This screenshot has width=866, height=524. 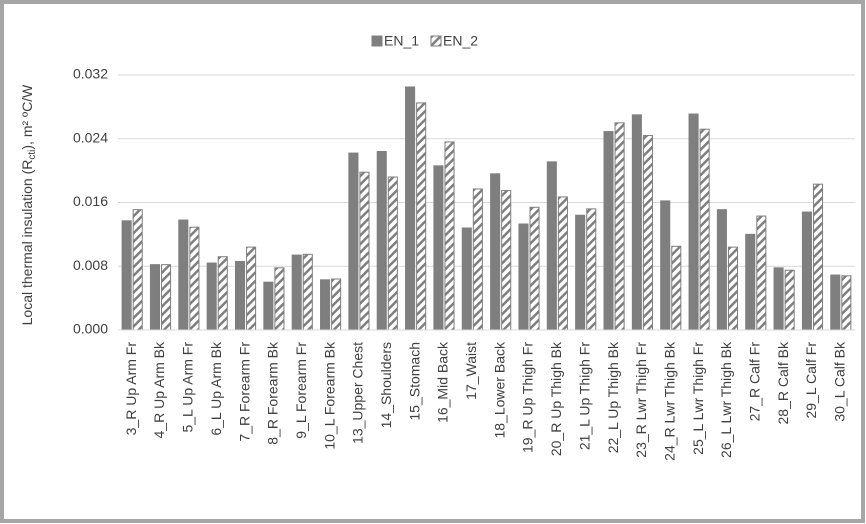 What do you see at coordinates (131, 389) in the screenshot?
I see `x-tick-label: 3_R Up Arm Fr` at bounding box center [131, 389].